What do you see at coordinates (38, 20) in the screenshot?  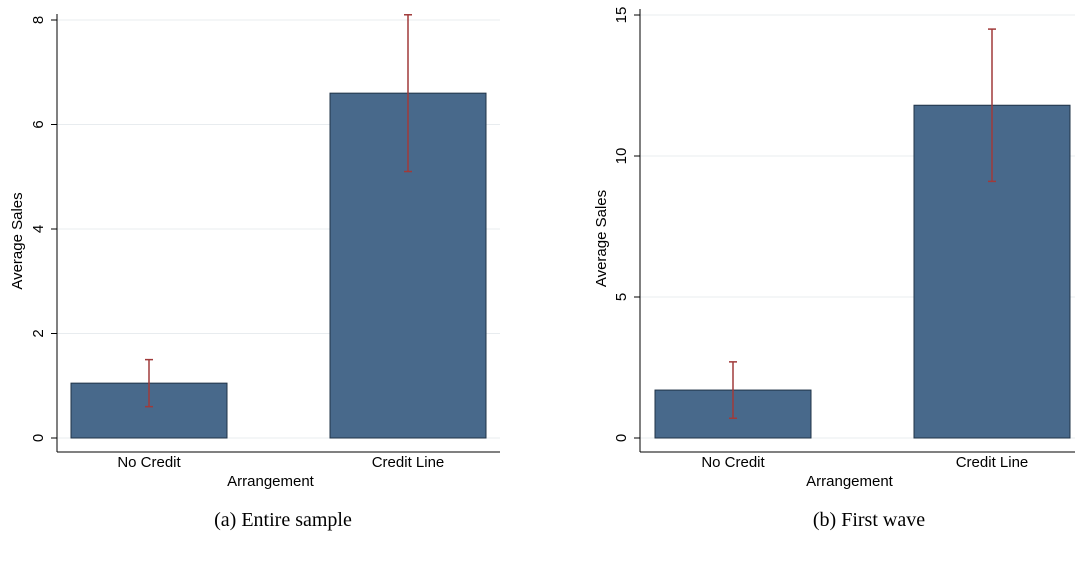 I see `y-tick-label: 8` at bounding box center [38, 20].